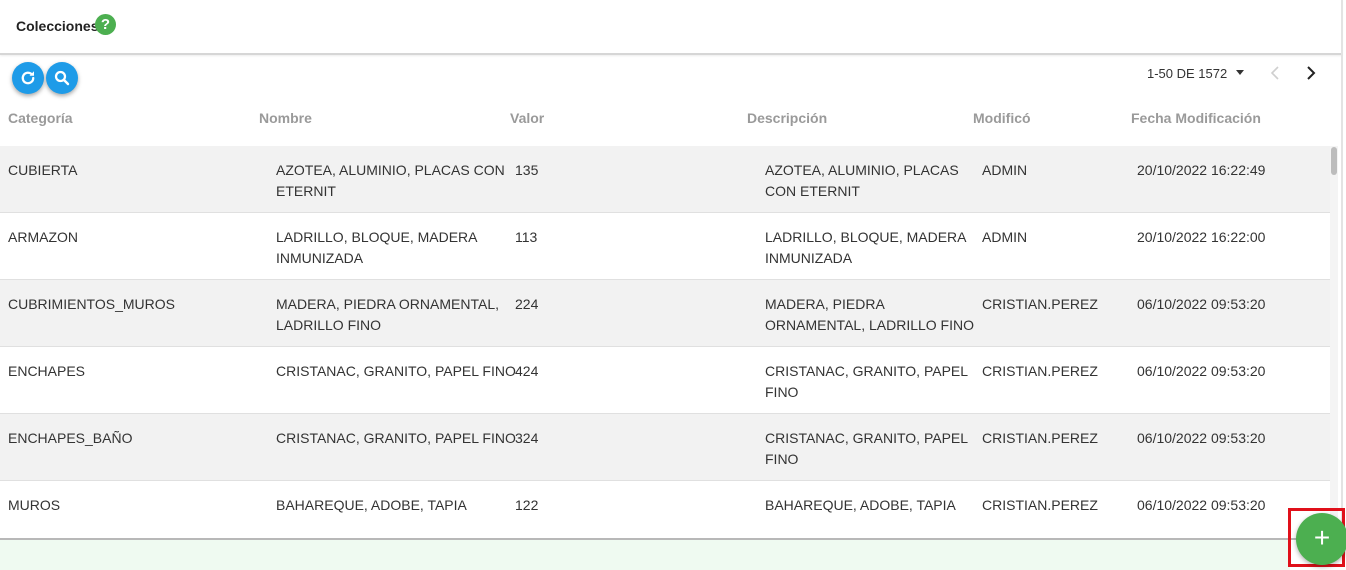 The image size is (1346, 570). Describe the element at coordinates (1334, 161) in the screenshot. I see `table-scrollbar-thumb` at that location.